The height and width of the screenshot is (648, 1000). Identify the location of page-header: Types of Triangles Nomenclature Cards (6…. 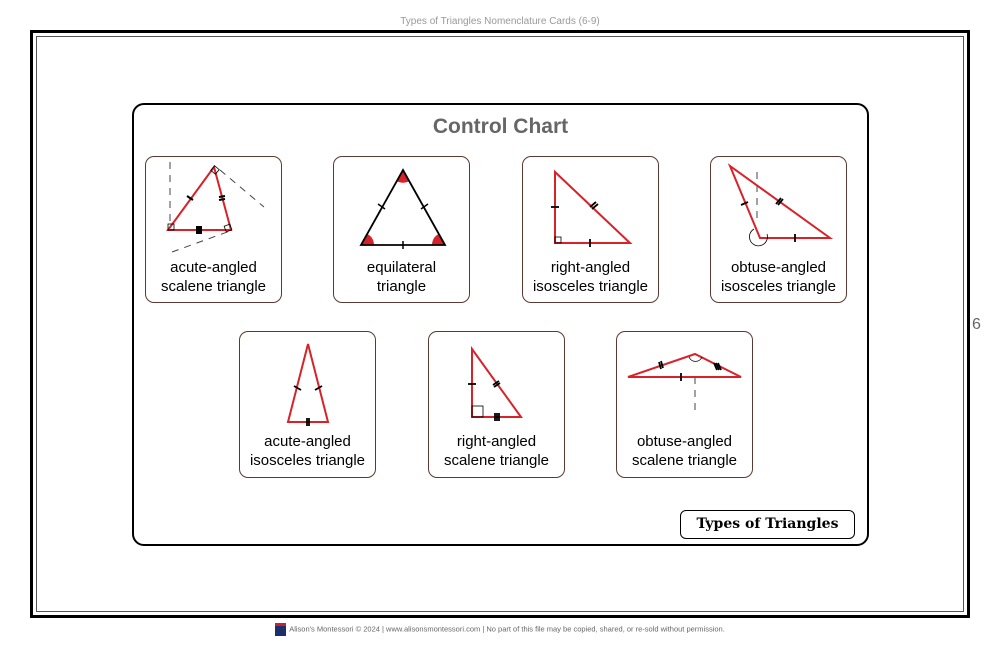
(500, 21).